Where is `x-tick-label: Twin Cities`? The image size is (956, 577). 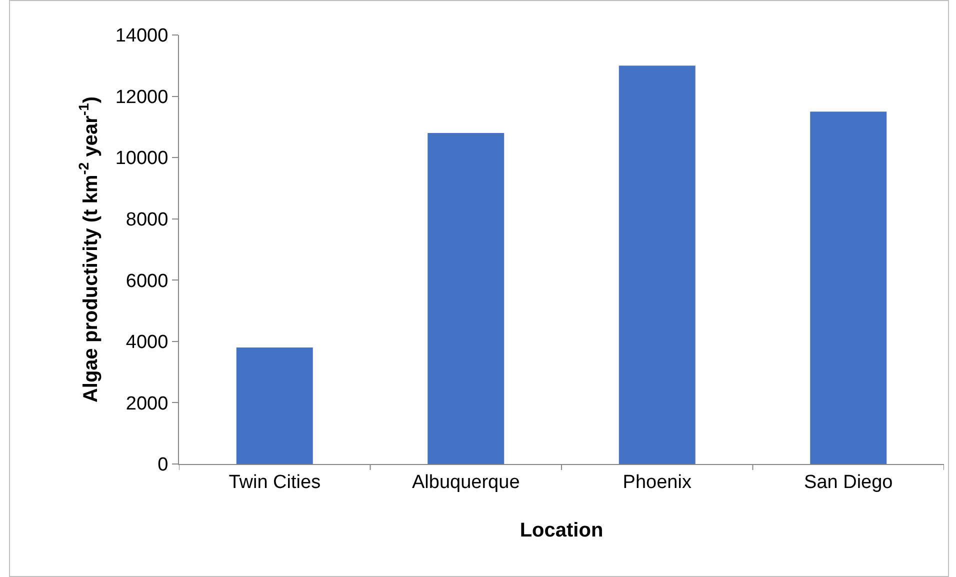
x-tick-label: Twin Cities is located at coordinates (274, 482).